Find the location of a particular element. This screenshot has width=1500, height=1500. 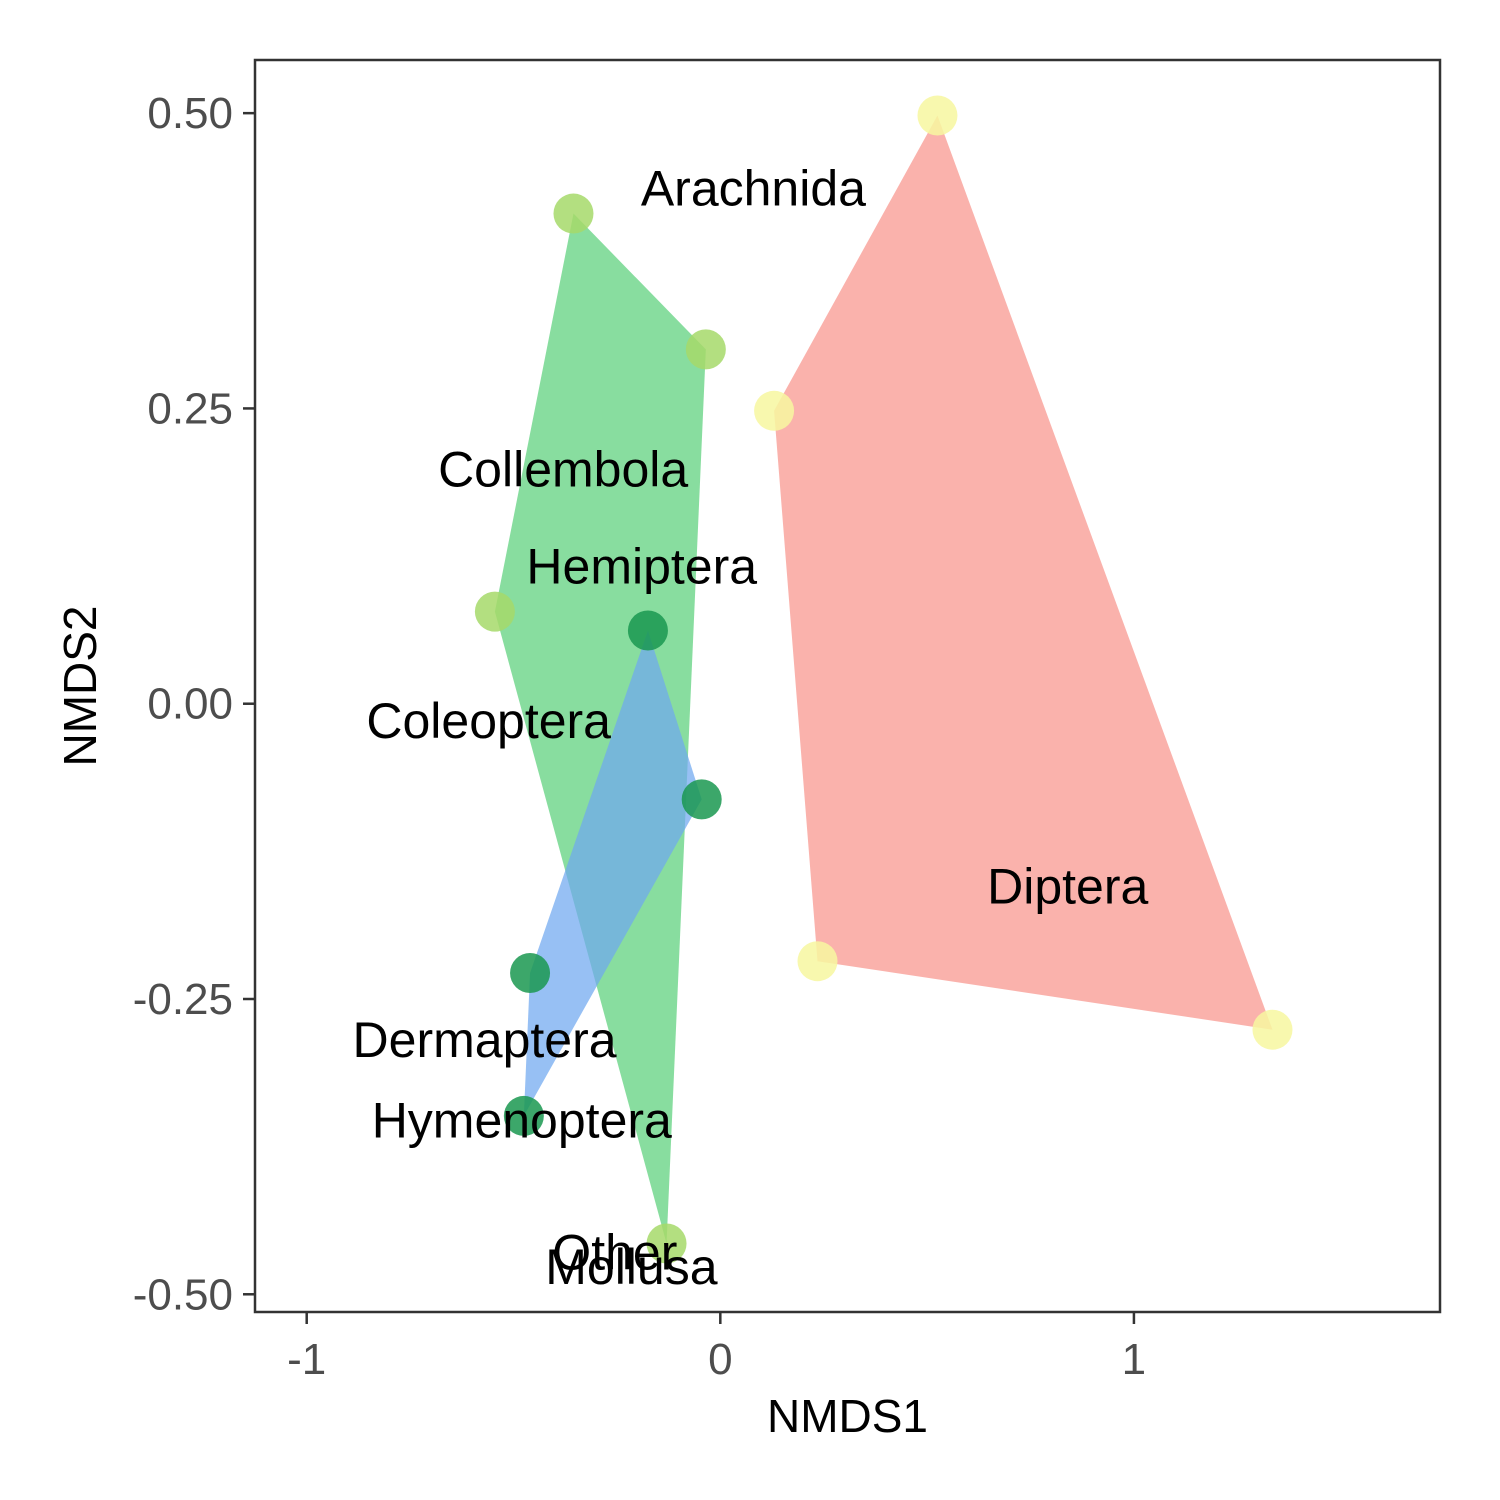

x-tick-label: 1 is located at coordinates (1134, 1359).